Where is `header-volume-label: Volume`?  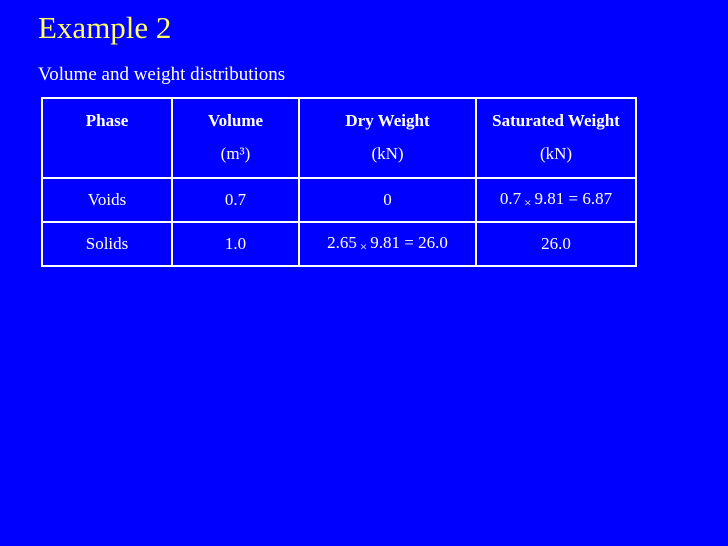 header-volume-label: Volume is located at coordinates (235, 120).